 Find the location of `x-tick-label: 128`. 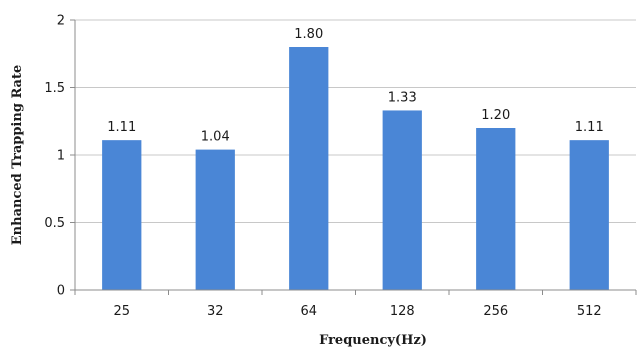

x-tick-label: 128 is located at coordinates (402, 311).